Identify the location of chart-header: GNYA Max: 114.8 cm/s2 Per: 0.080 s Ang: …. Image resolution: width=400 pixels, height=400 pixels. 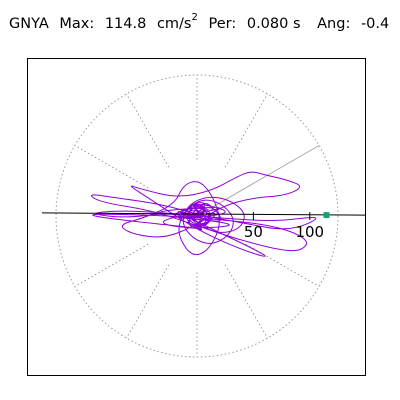
(204, 22).